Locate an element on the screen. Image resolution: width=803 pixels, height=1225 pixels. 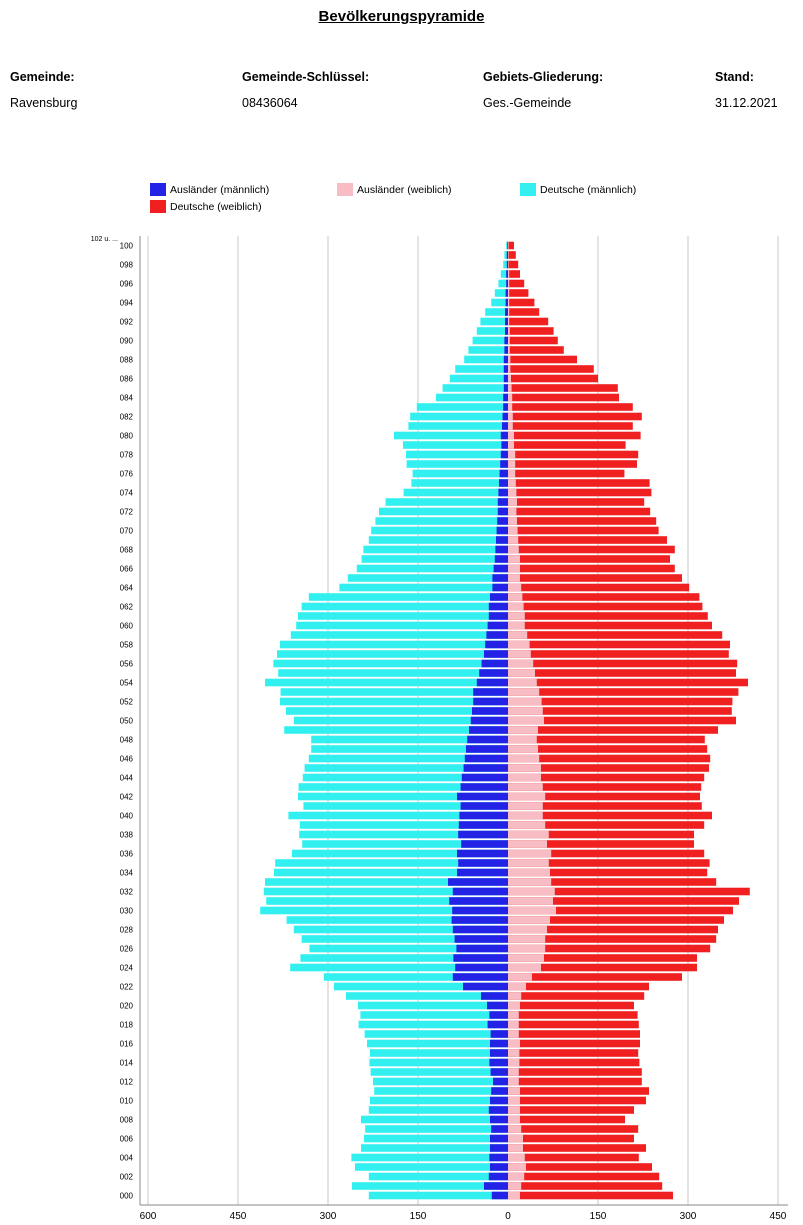
y-tick-label: 070 is located at coordinates (127, 531).